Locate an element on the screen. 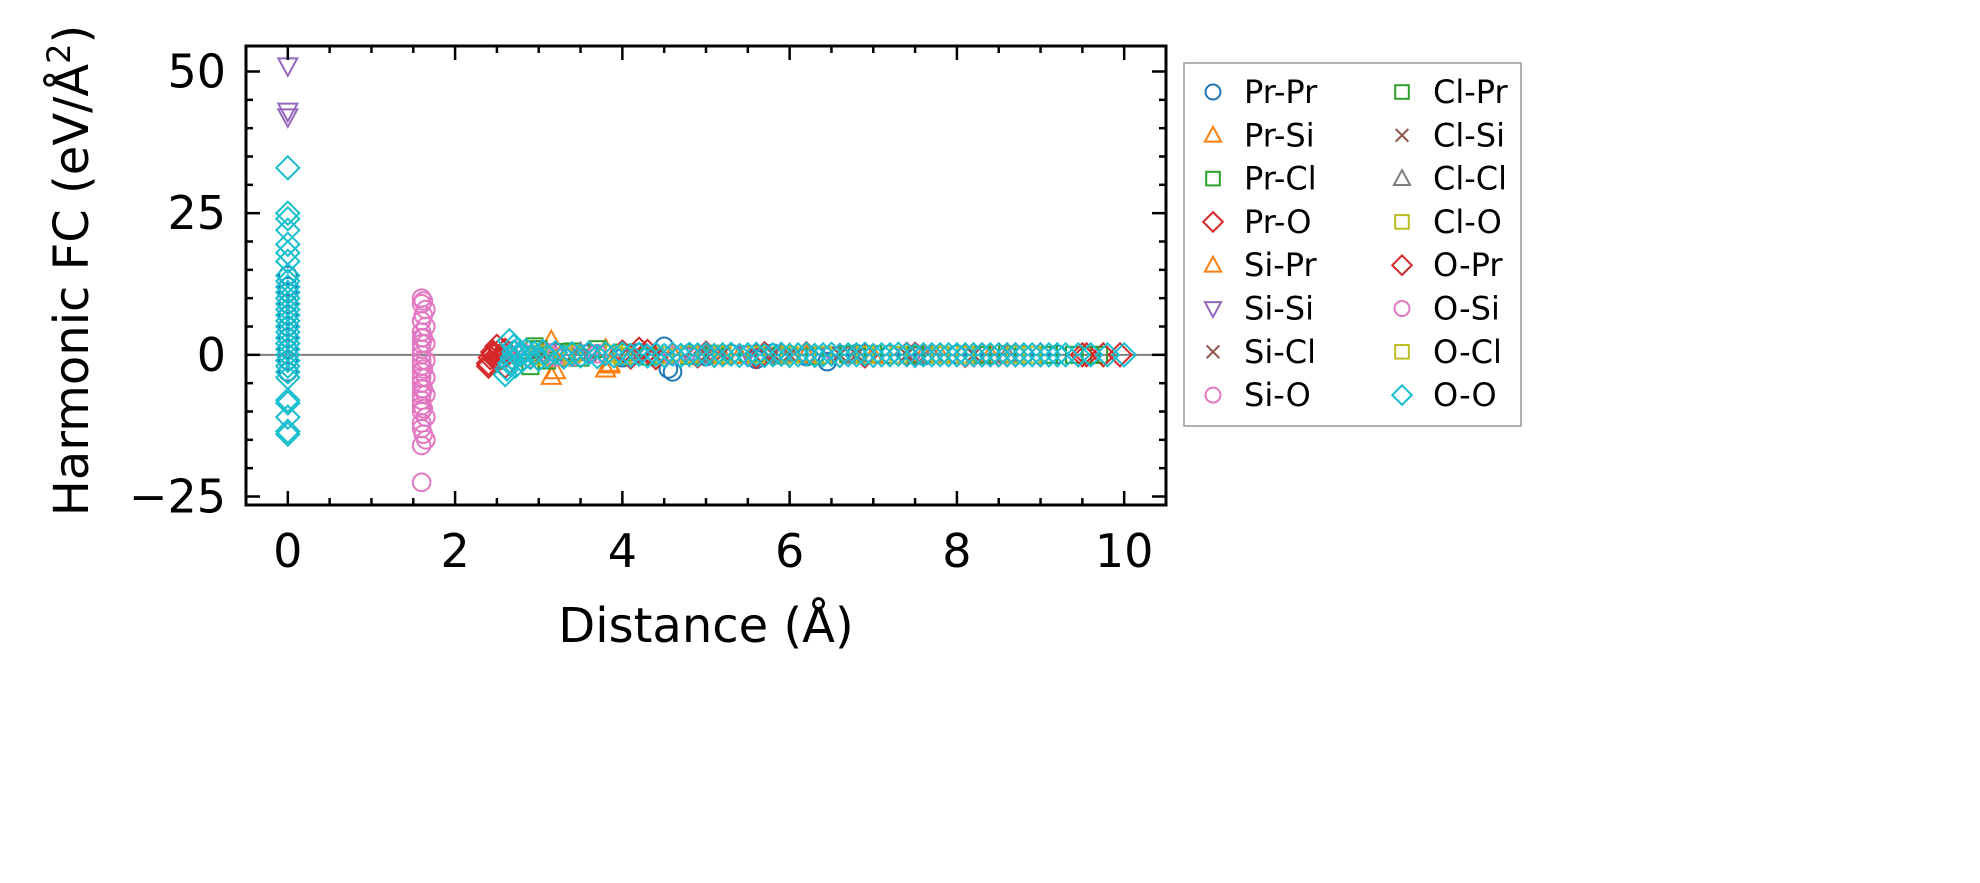 This screenshot has height=883, width=1980. legend-label: Cl-Cl is located at coordinates (1470, 179).